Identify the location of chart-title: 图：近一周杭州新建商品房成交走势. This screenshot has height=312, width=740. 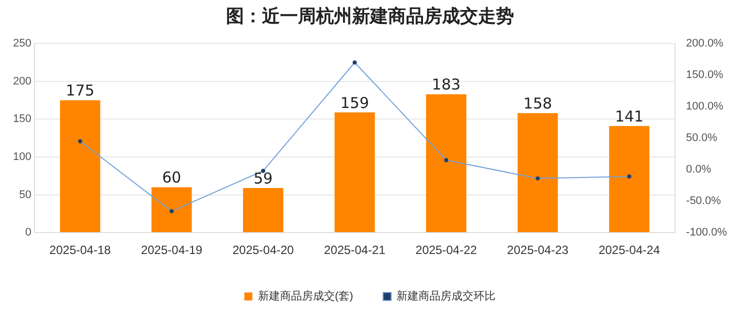
(370, 17).